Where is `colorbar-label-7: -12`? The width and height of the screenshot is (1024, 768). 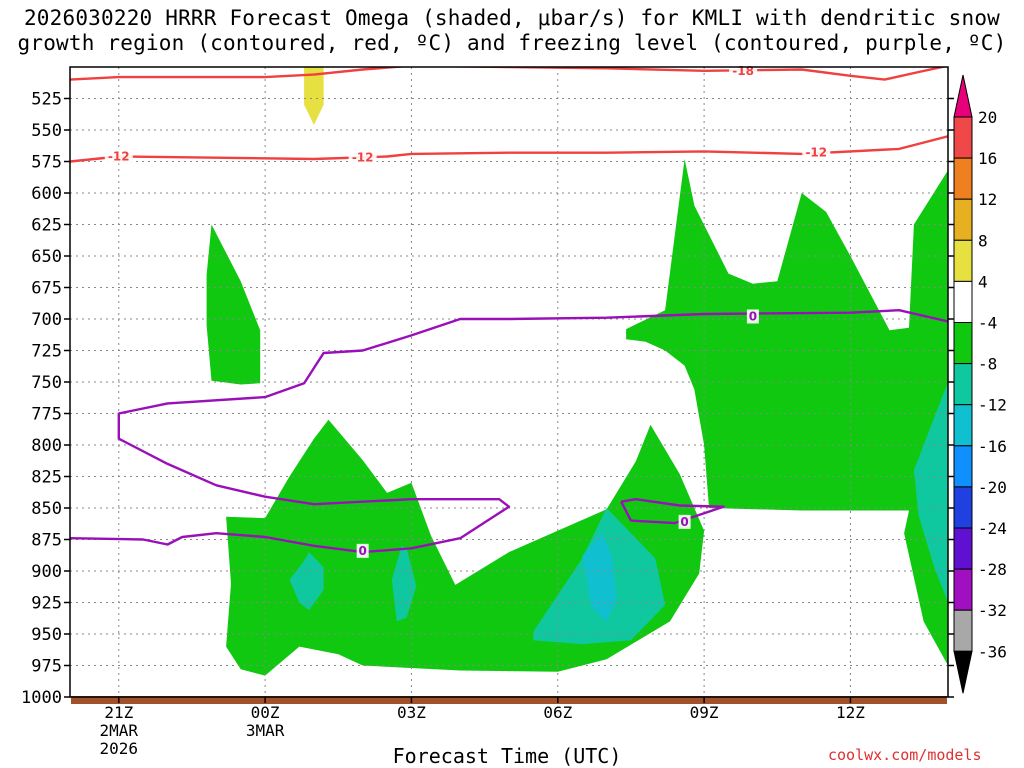
colorbar-label-7: -12 is located at coordinates (992, 405).